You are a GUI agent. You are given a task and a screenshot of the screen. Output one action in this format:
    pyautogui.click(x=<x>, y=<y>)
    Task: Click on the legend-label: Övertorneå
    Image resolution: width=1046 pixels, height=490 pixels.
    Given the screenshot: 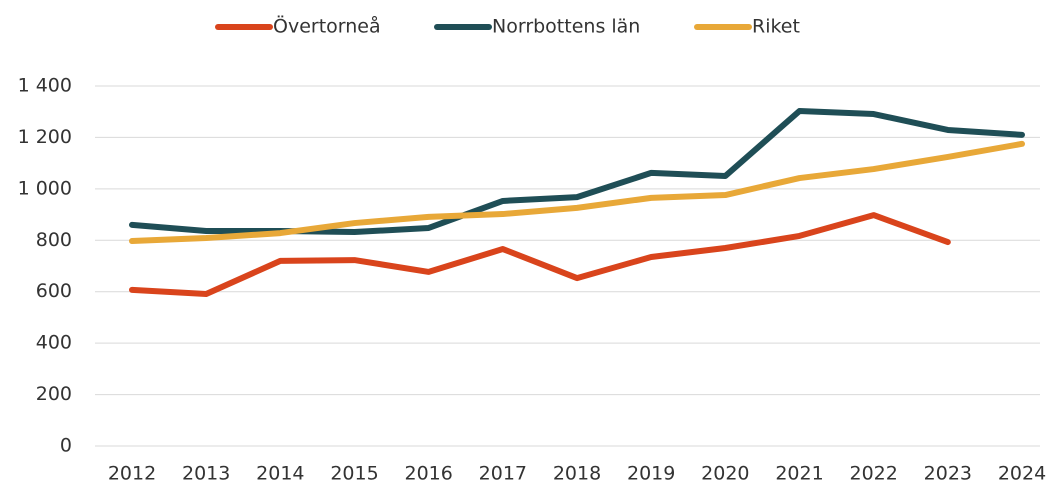 What is the action you would take?
    pyautogui.click(x=327, y=26)
    